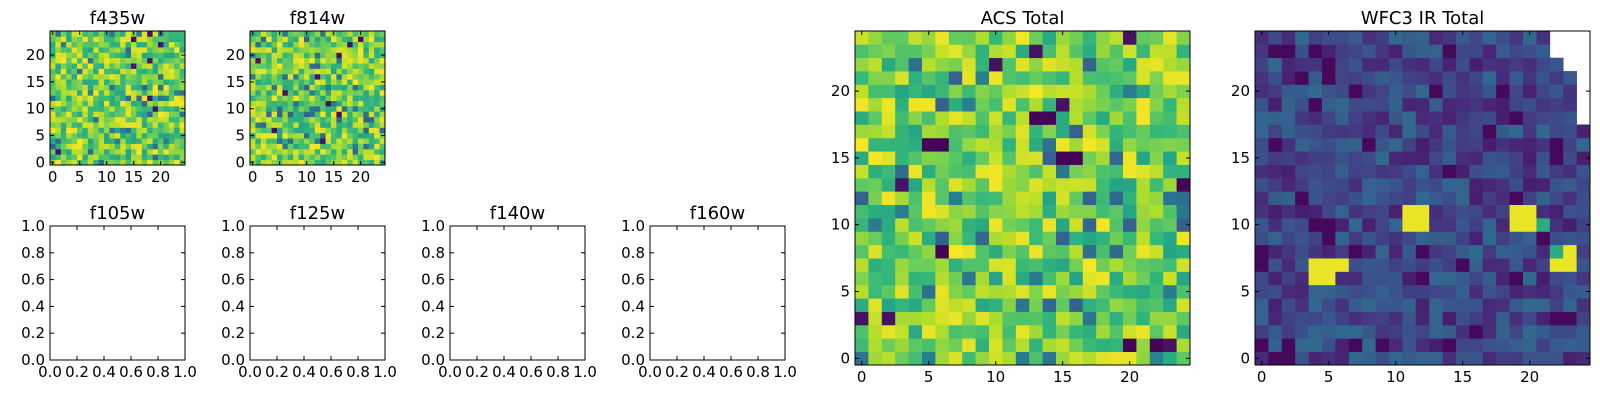 Image resolution: width=1600 pixels, height=400 pixels. Describe the element at coordinates (306, 177) in the screenshot. I see `x-tick-label: 10` at that location.